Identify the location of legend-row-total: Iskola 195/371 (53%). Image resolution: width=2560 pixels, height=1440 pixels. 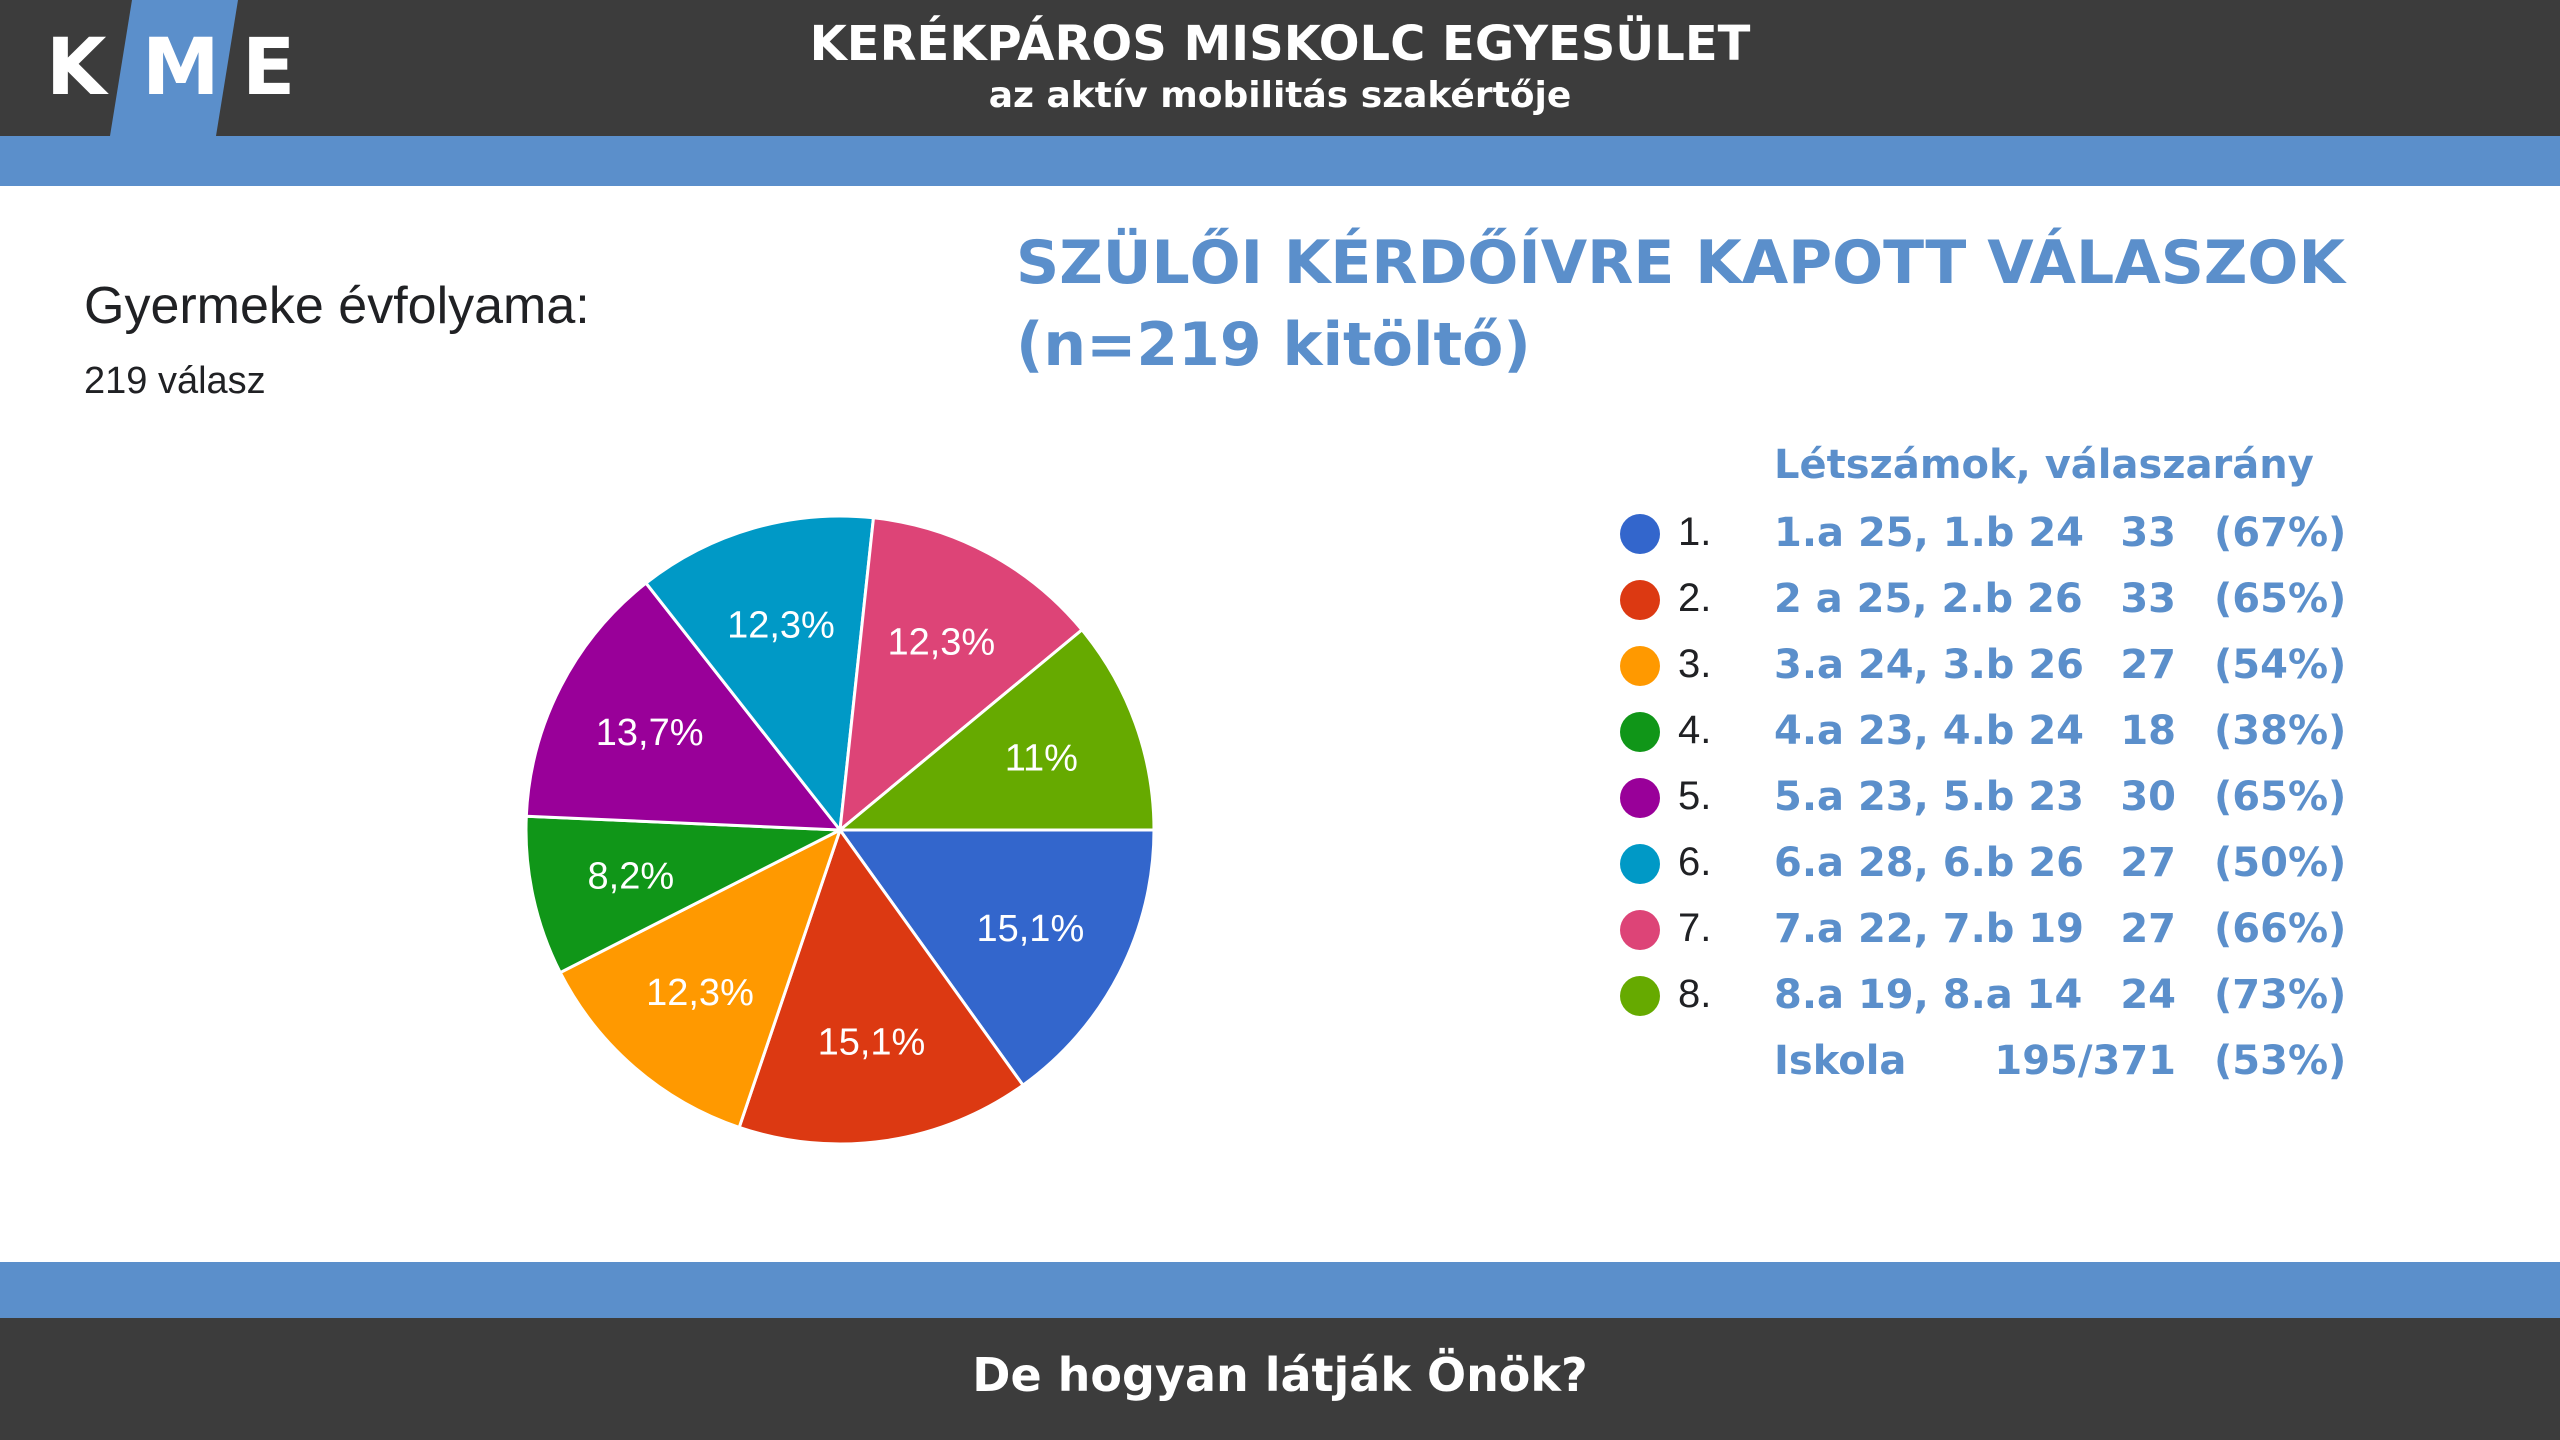
(2066, 1064).